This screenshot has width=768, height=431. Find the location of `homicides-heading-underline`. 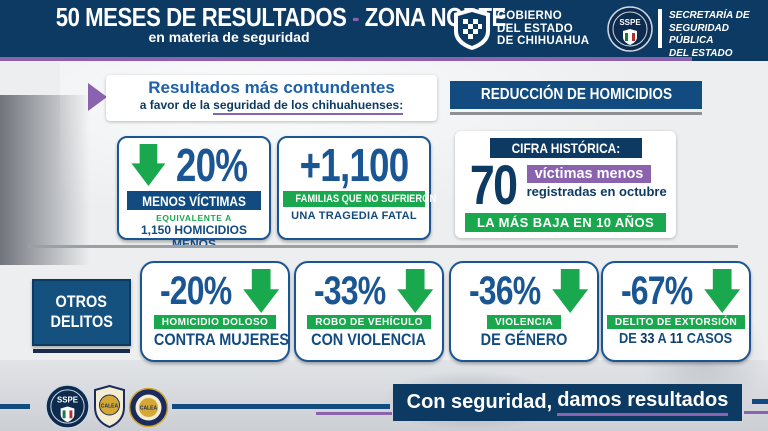

homicides-heading-underline is located at coordinates (576, 113).